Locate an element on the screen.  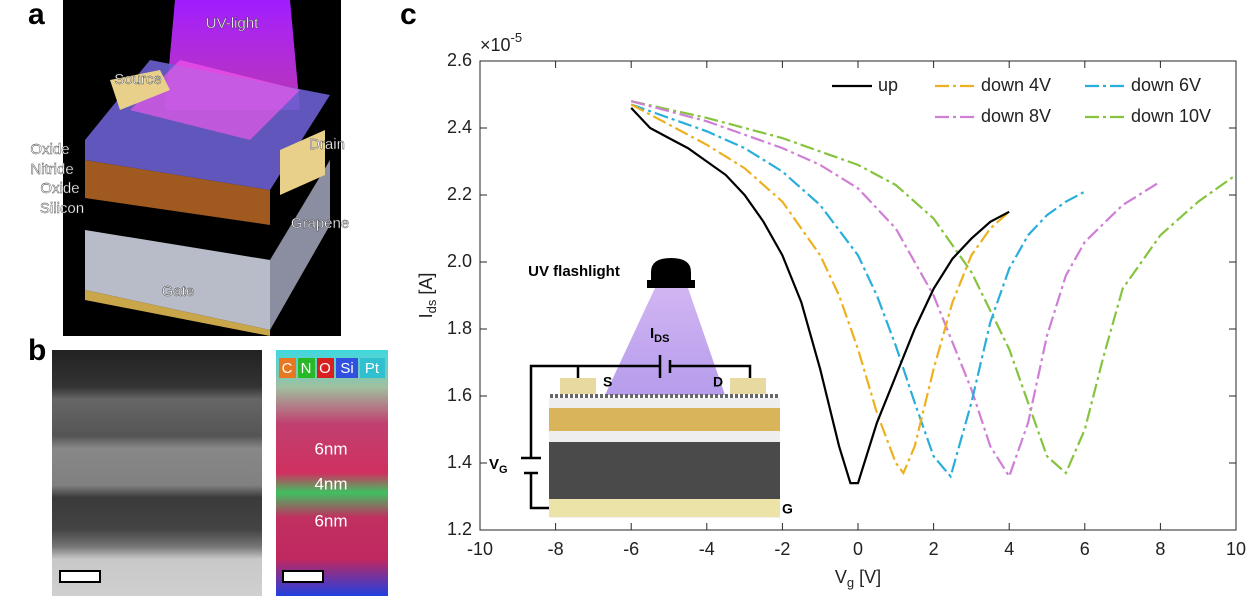
y-axis-label: [A] is located at coordinates (426, 284).